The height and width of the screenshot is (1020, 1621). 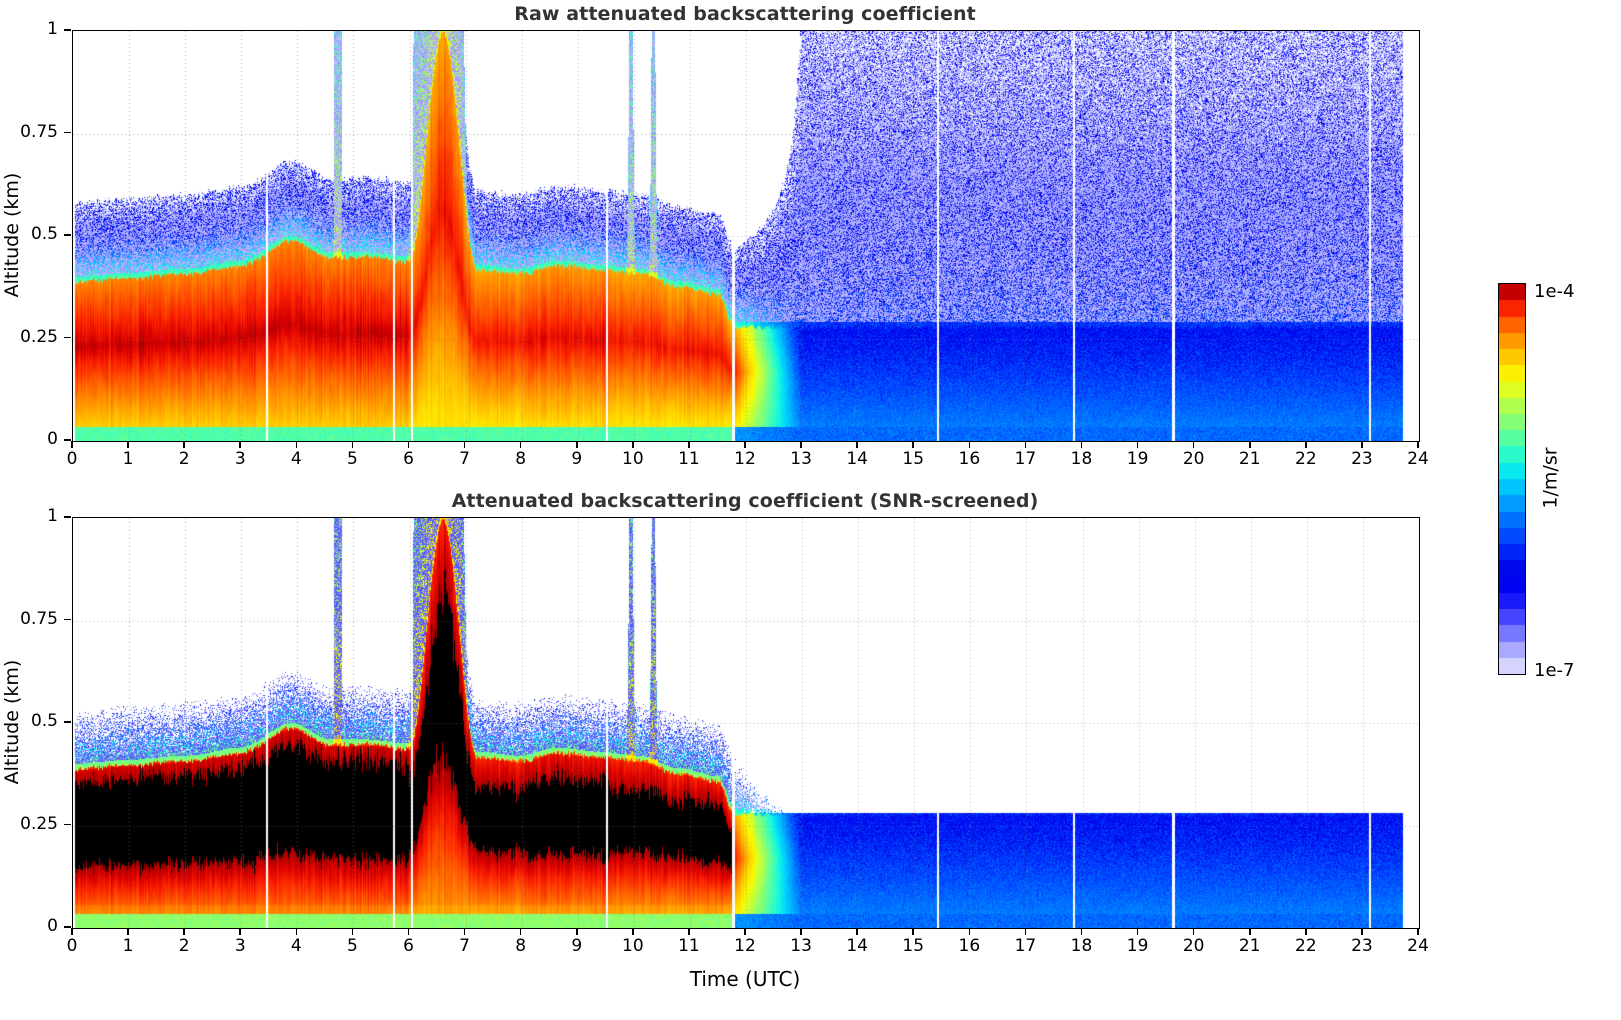 I want to click on colorbar-min-label: 1e-7, so click(x=1554, y=670).